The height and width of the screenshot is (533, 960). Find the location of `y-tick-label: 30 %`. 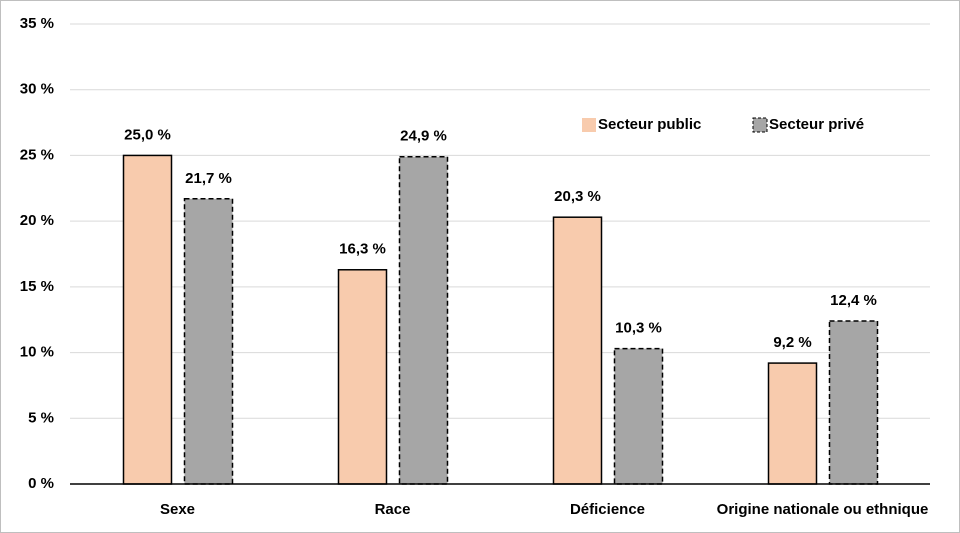

y-tick-label: 30 % is located at coordinates (37, 89).